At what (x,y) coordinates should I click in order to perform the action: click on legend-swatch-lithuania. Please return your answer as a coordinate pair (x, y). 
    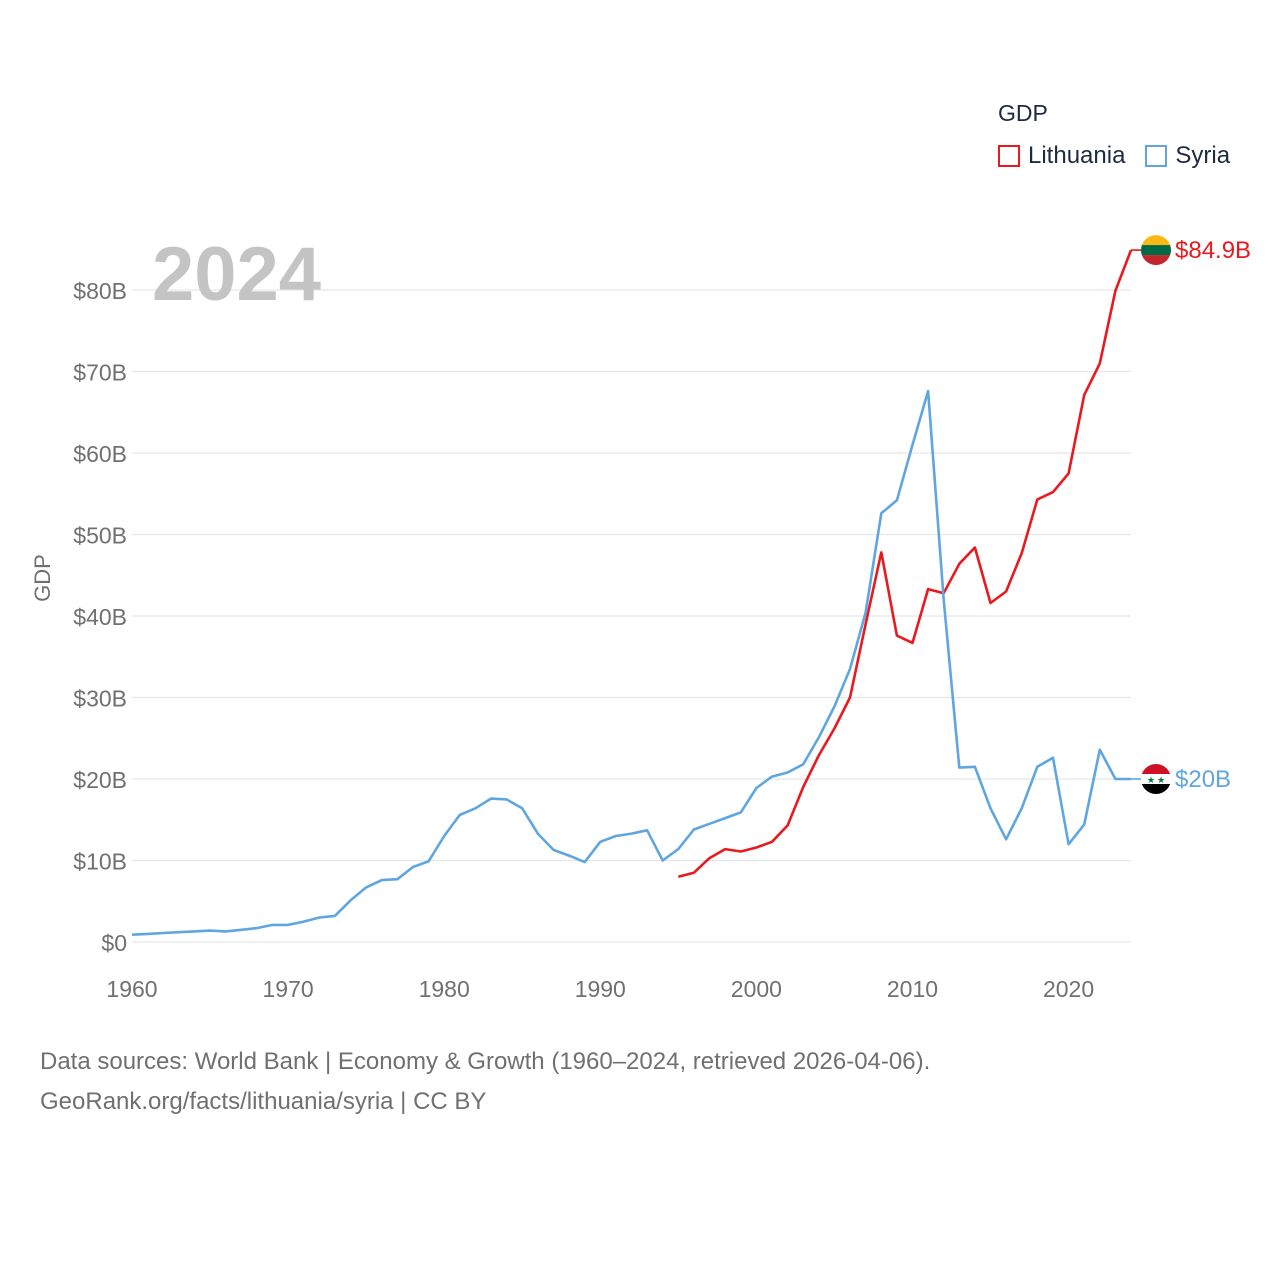
    Looking at the image, I should click on (1009, 156).